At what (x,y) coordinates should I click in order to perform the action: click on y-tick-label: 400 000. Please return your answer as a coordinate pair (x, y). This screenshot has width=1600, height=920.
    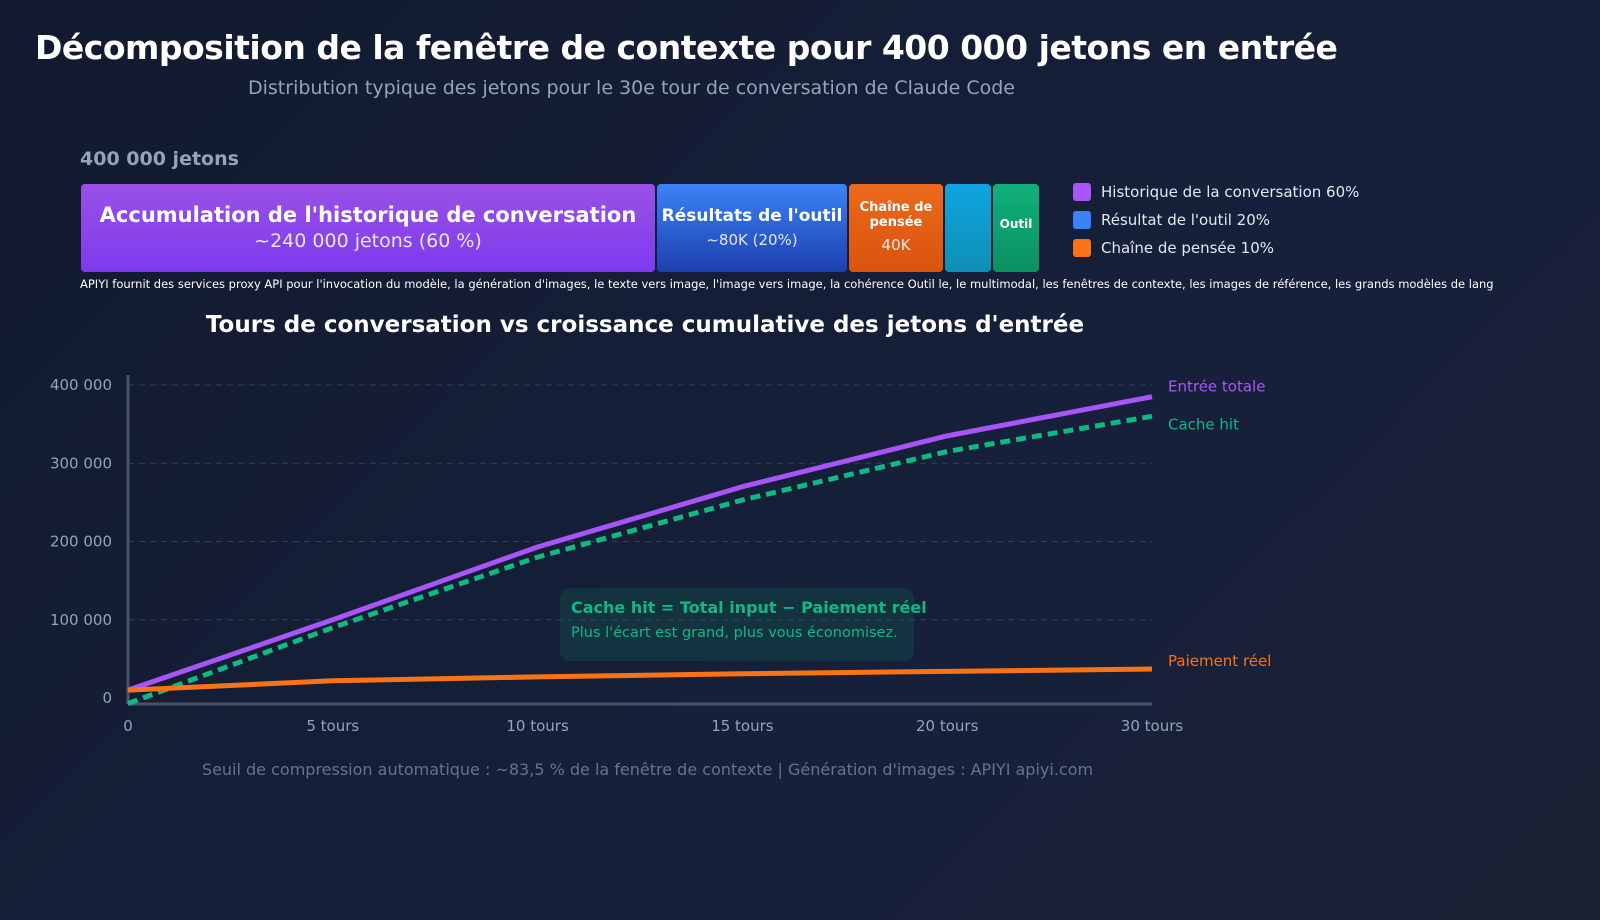
    Looking at the image, I should click on (81, 385).